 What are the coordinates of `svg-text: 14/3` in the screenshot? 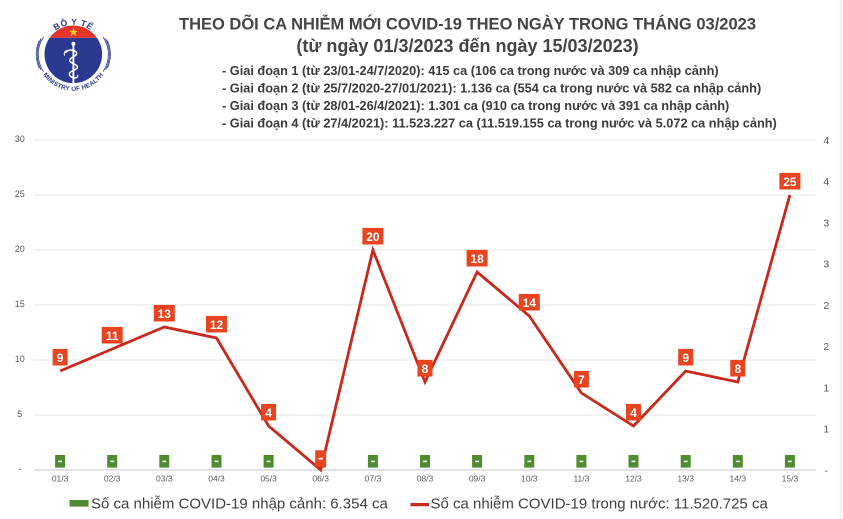 It's located at (738, 479).